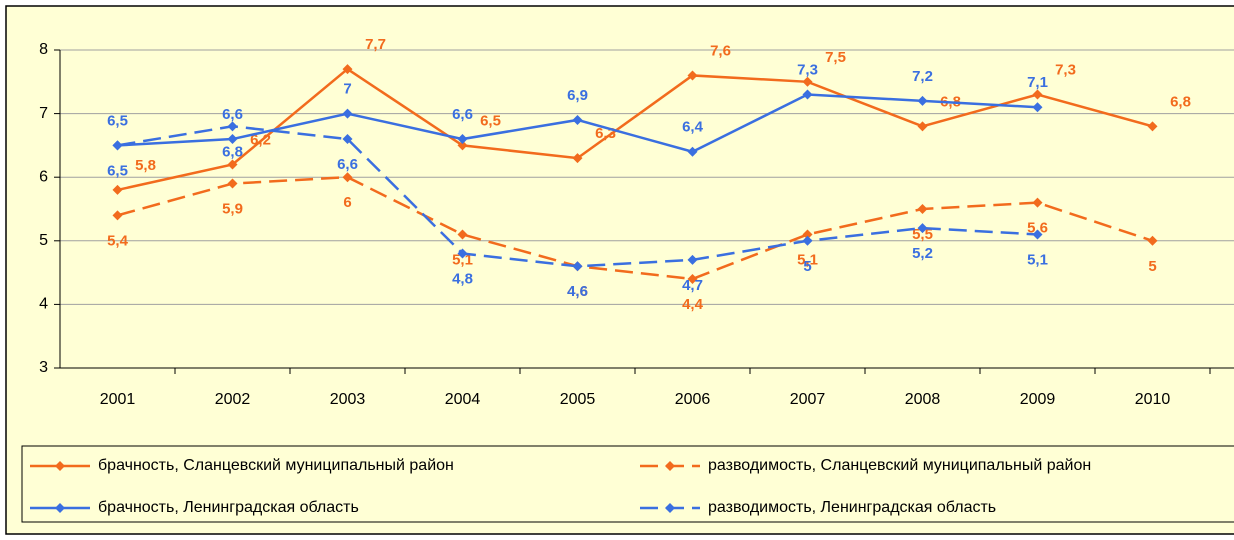  I want to click on y-tick-label: 7, so click(43, 113).